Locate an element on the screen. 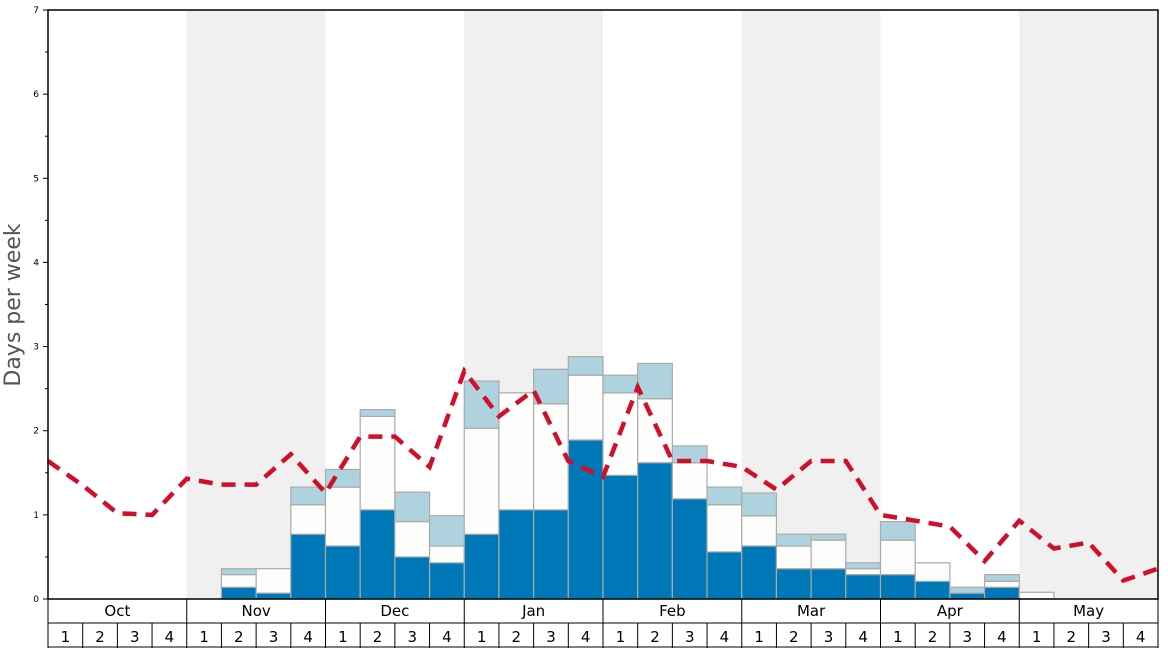 The image size is (1168, 648). y-tick-label: 2 is located at coordinates (36, 432).